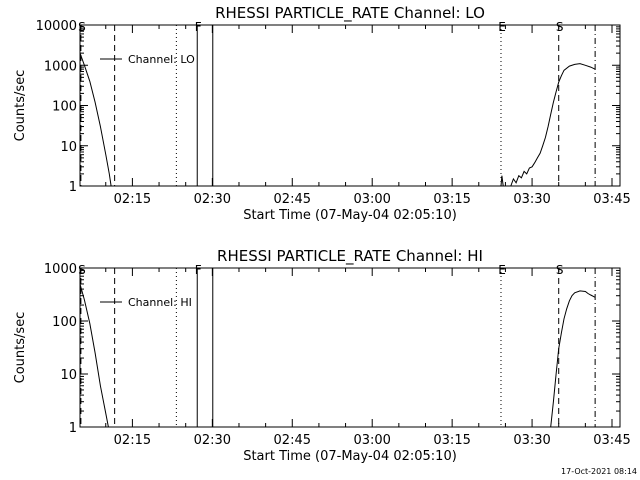 The height and width of the screenshot is (480, 640). What do you see at coordinates (160, 302) in the screenshot?
I see `legend-label: Channel: HI` at bounding box center [160, 302].